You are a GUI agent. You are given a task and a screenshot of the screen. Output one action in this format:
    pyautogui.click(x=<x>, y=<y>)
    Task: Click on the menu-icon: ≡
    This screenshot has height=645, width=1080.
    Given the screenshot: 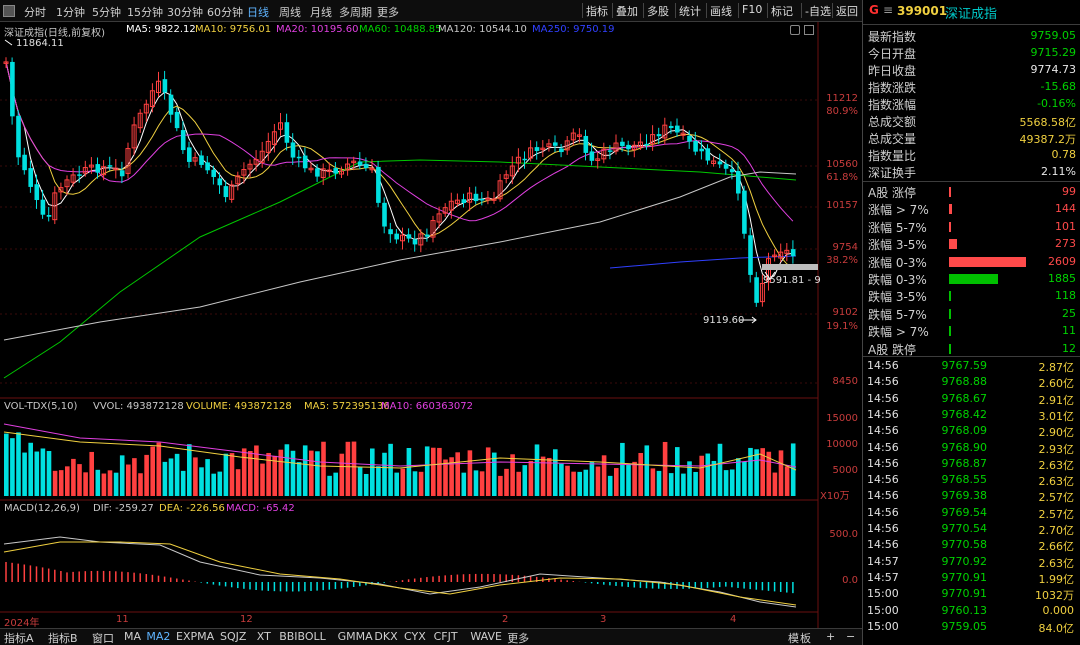 What is the action you would take?
    pyautogui.click(x=888, y=10)
    